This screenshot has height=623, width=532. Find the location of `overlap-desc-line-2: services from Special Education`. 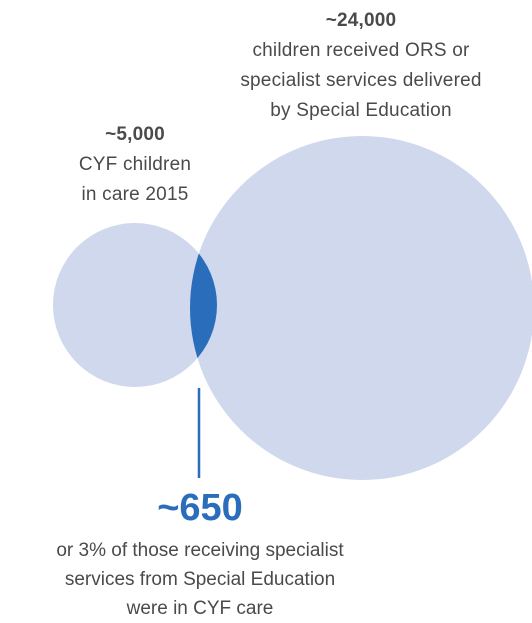

overlap-desc-line-2: services from Special Education is located at coordinates (200, 579).